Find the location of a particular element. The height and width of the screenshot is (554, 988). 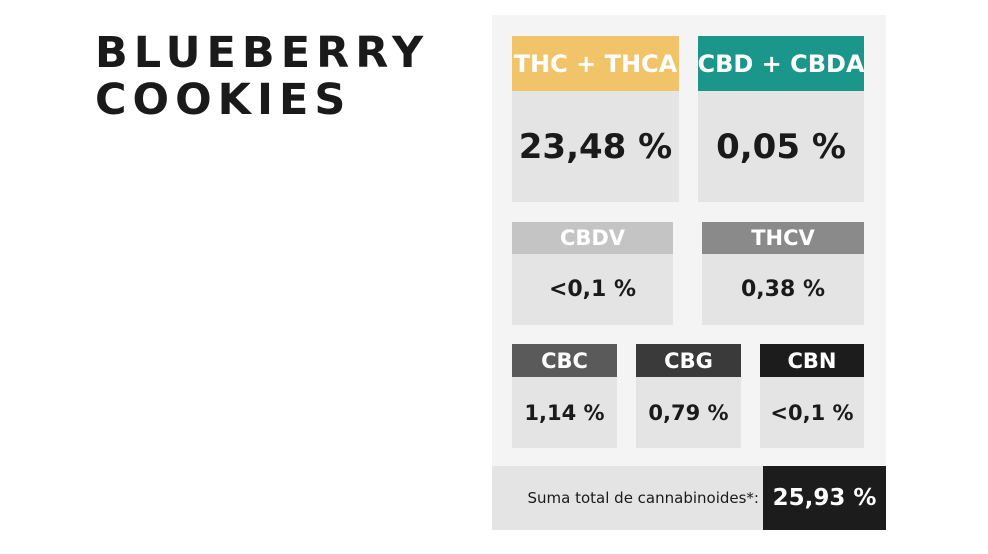

card-value: 0,05 % is located at coordinates (781, 146).